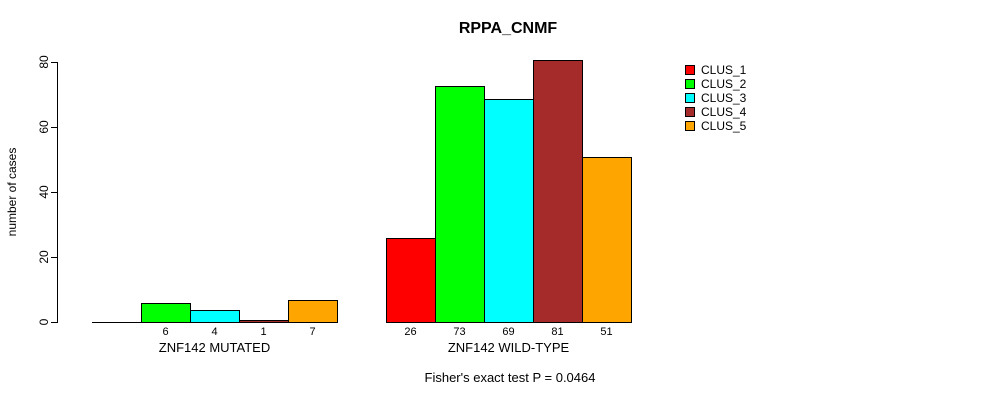 This screenshot has width=990, height=400. What do you see at coordinates (508, 347) in the screenshot?
I see `group-label-2: ZNF142 WILD-TYPE` at bounding box center [508, 347].